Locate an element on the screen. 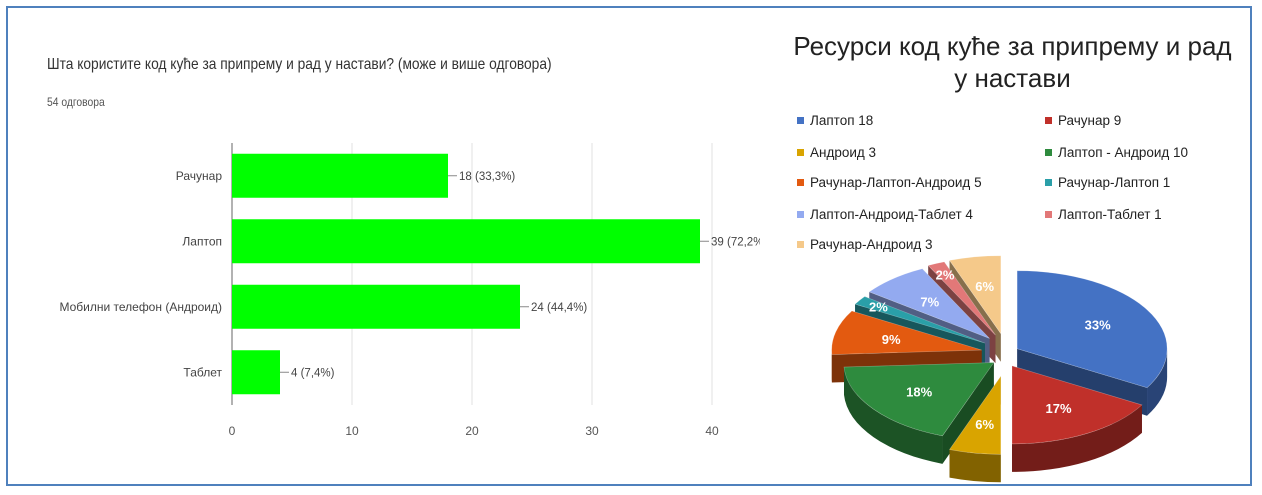 The width and height of the screenshot is (1262, 495). legend-label: Рачунар-Лаптоп 1 is located at coordinates (1114, 182).